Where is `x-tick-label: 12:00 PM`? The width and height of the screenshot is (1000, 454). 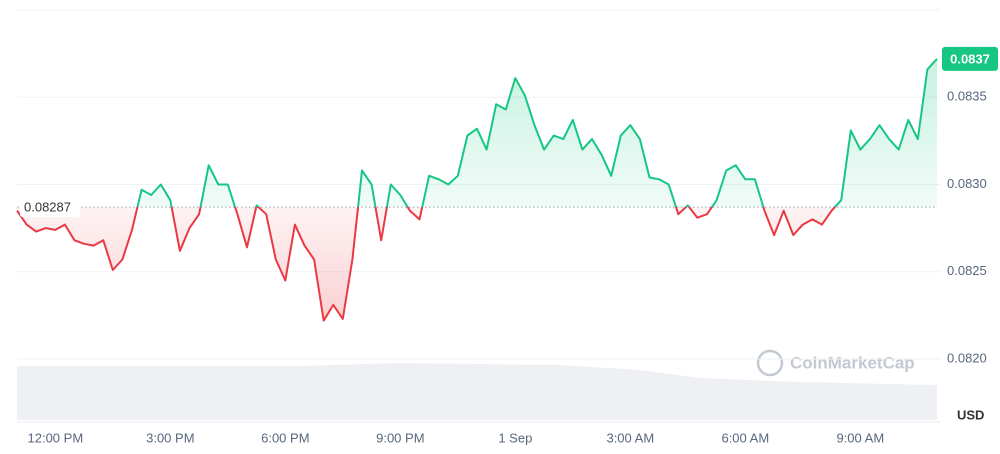 x-tick-label: 12:00 PM is located at coordinates (56, 437).